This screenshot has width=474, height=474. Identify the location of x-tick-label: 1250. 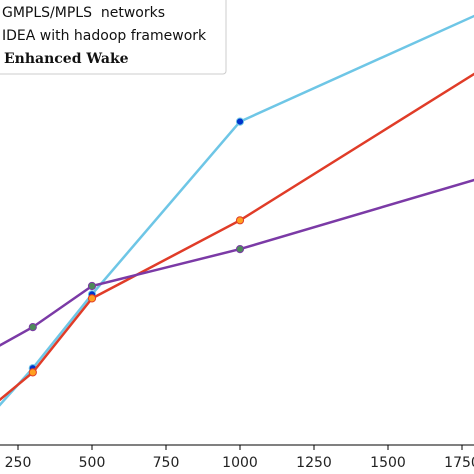
(314, 463).